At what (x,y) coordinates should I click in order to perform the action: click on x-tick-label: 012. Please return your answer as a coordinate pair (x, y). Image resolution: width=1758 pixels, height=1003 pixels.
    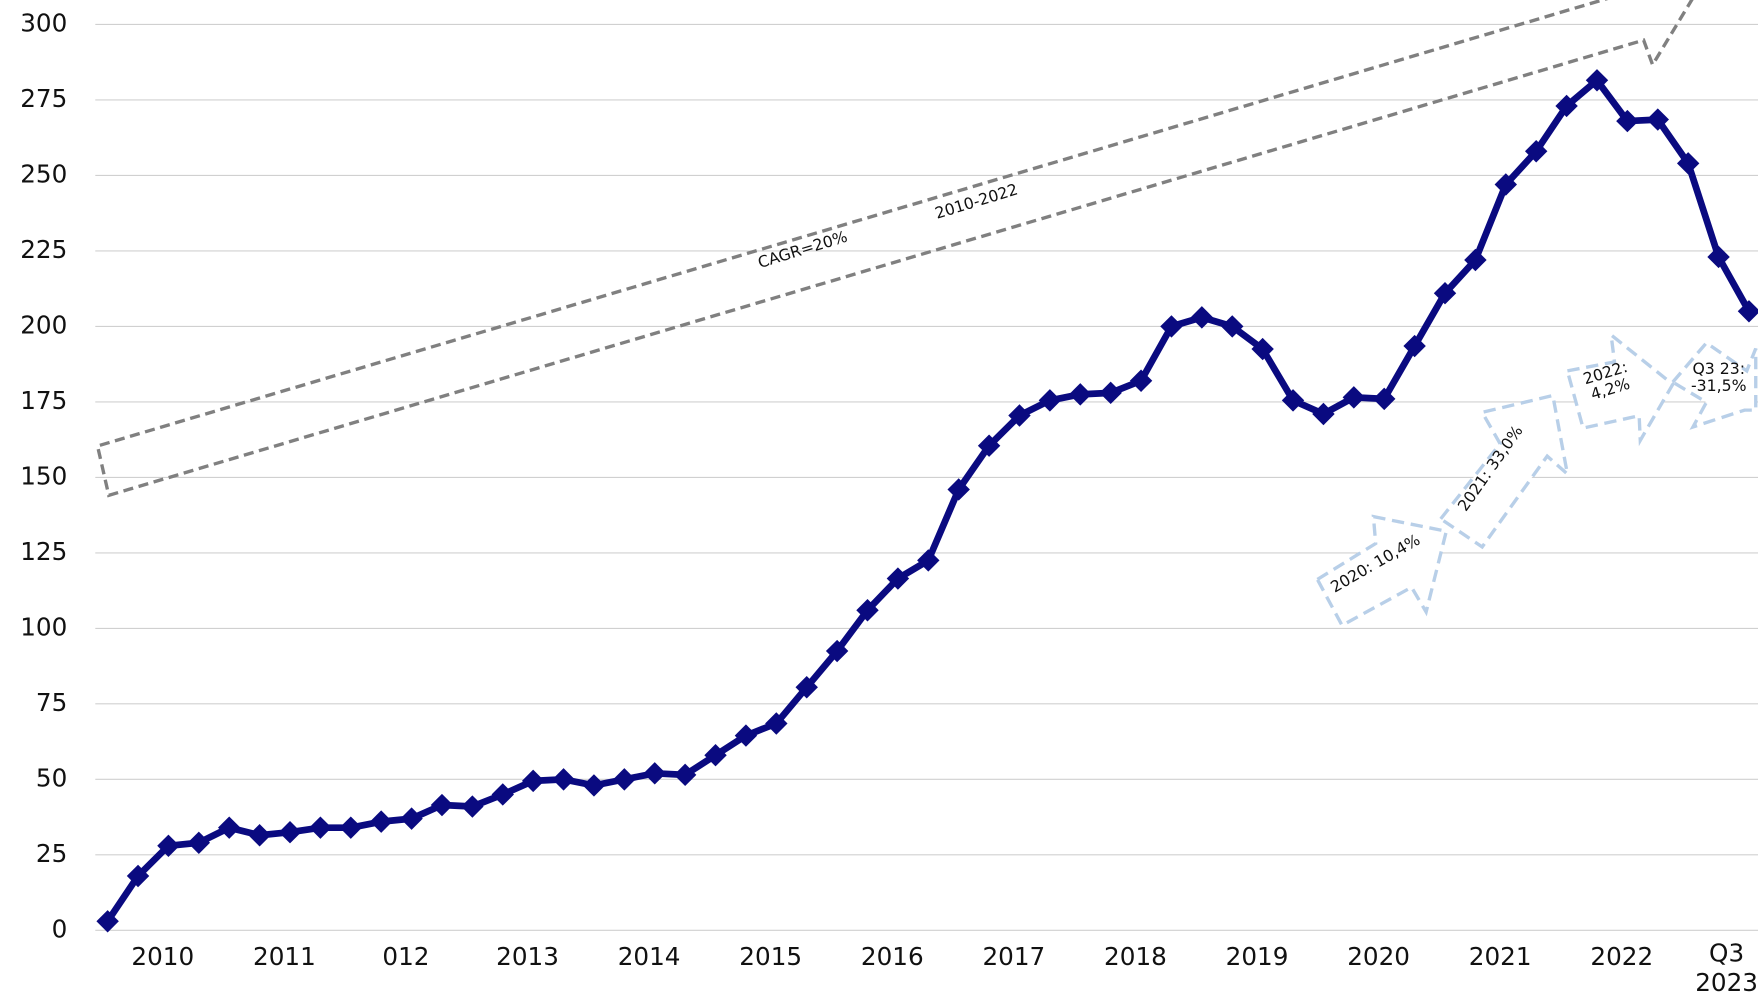
    Looking at the image, I should click on (406, 957).